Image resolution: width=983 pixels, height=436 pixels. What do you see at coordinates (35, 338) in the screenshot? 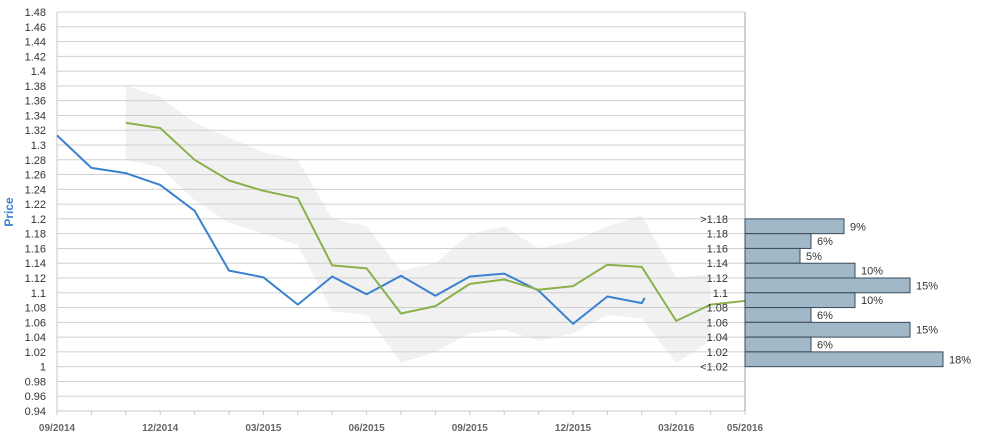
I see `y-tick-label: 1.04` at bounding box center [35, 338].